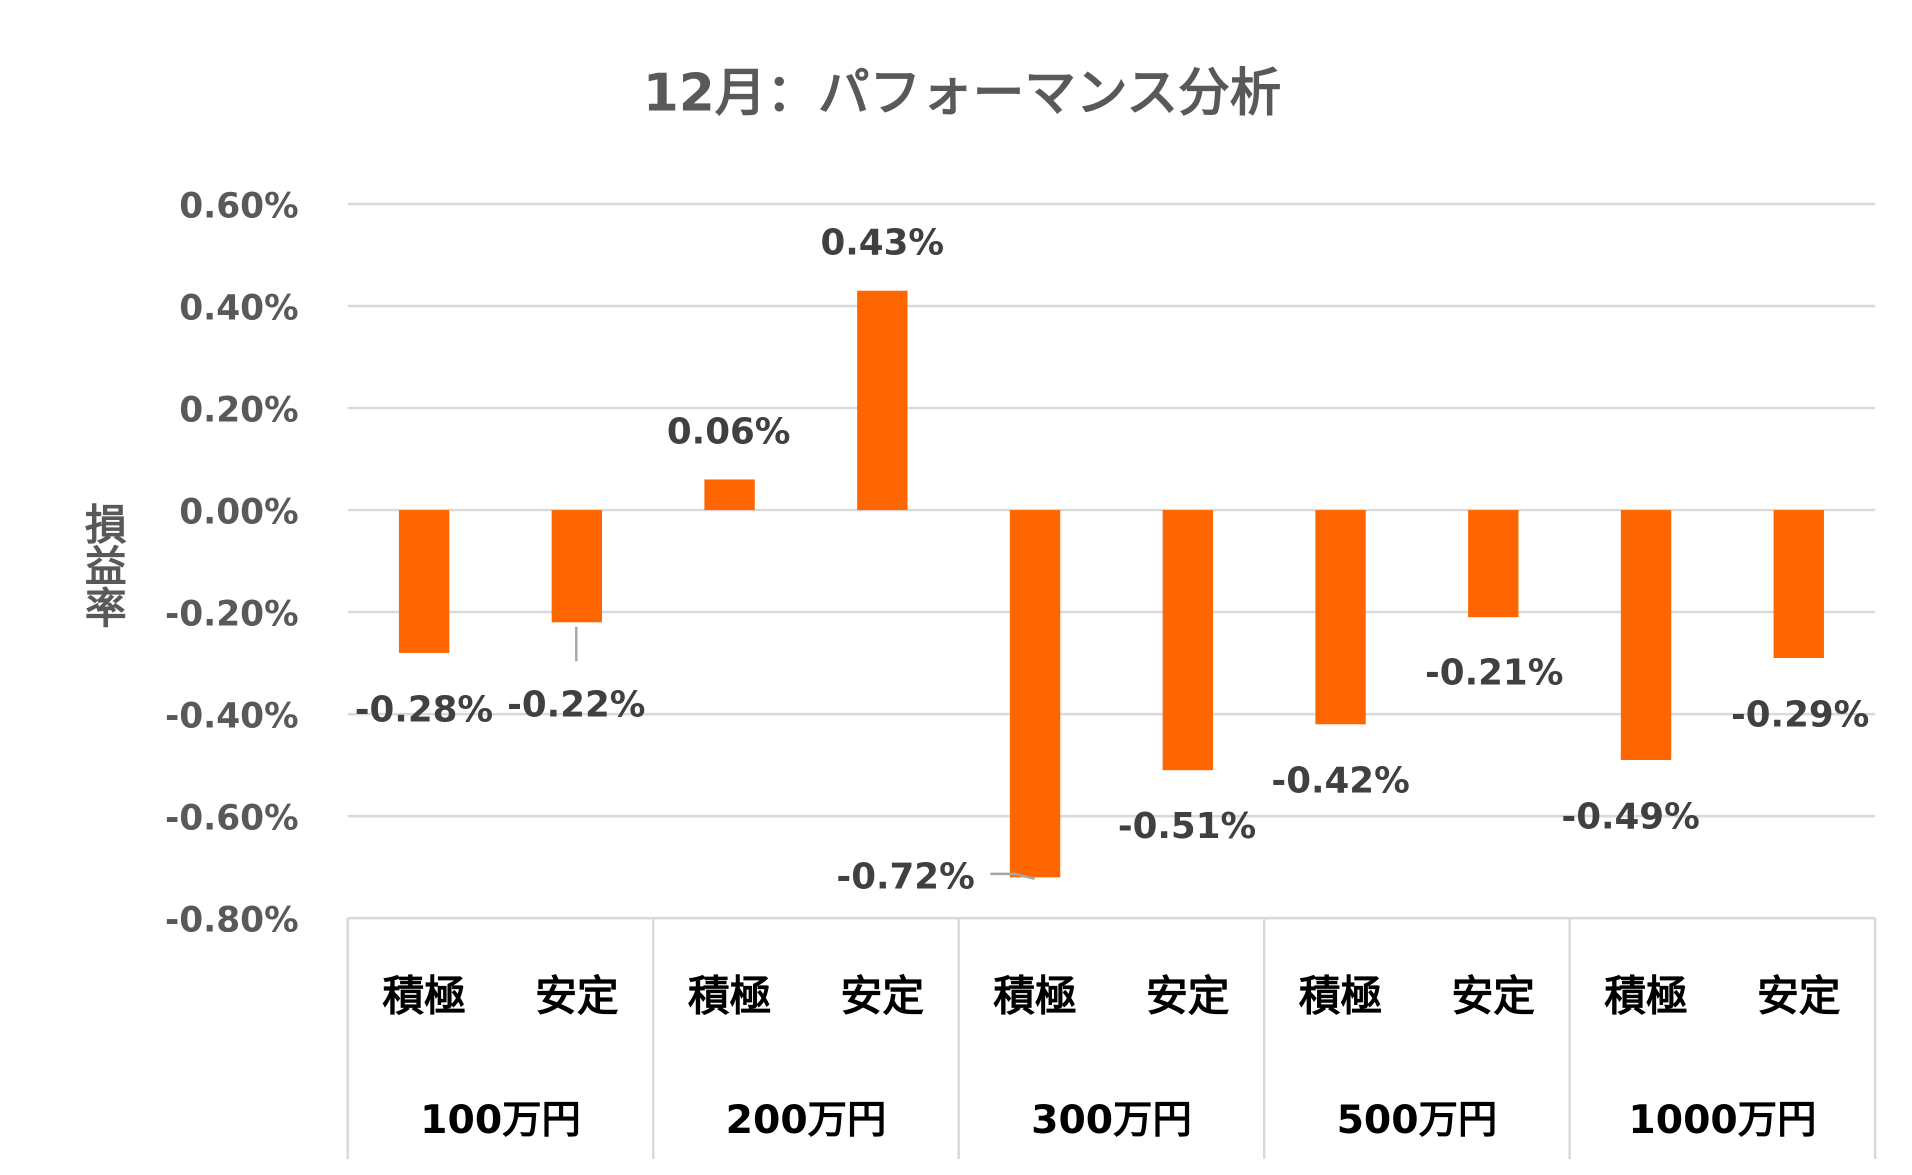 This screenshot has height=1175, width=1912. I want to click on data-label: -0.51%, so click(1187, 826).